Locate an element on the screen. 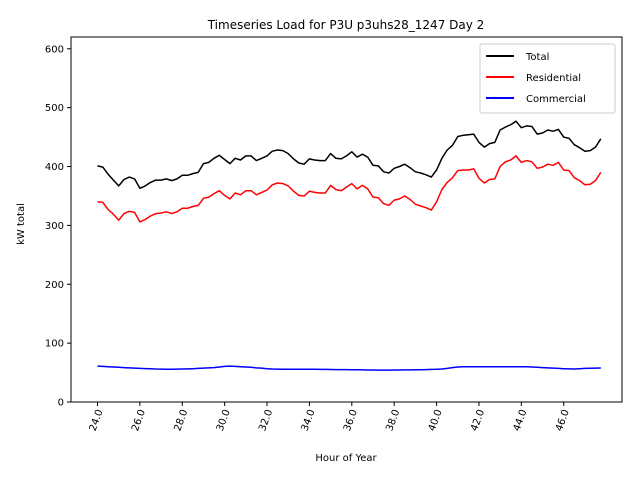 The width and height of the screenshot is (640, 480). legend-label-residential: Residential is located at coordinates (553, 78).